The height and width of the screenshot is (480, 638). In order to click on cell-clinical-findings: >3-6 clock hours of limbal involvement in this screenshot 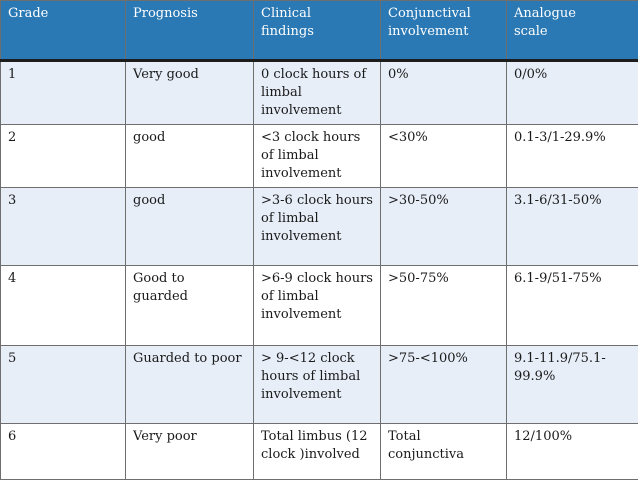, I will do `click(317, 227)`.